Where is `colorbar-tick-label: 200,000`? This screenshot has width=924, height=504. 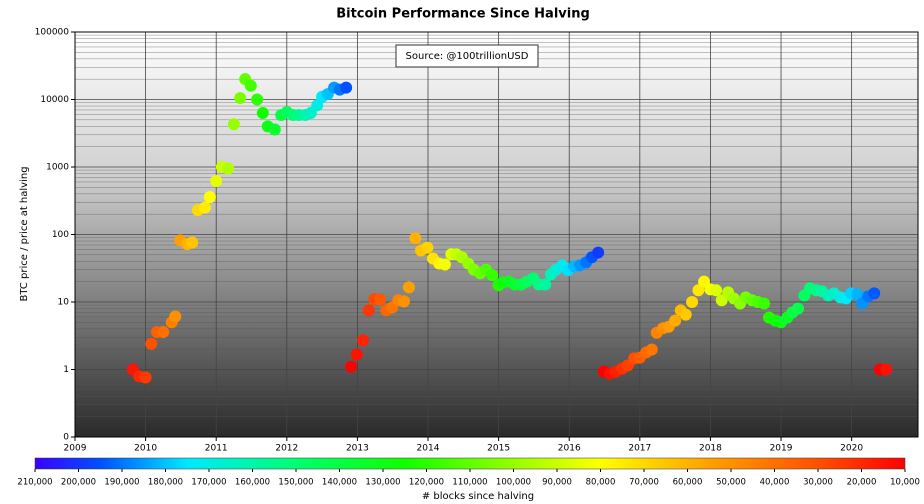
colorbar-tick-label: 200,000 is located at coordinates (78, 483).